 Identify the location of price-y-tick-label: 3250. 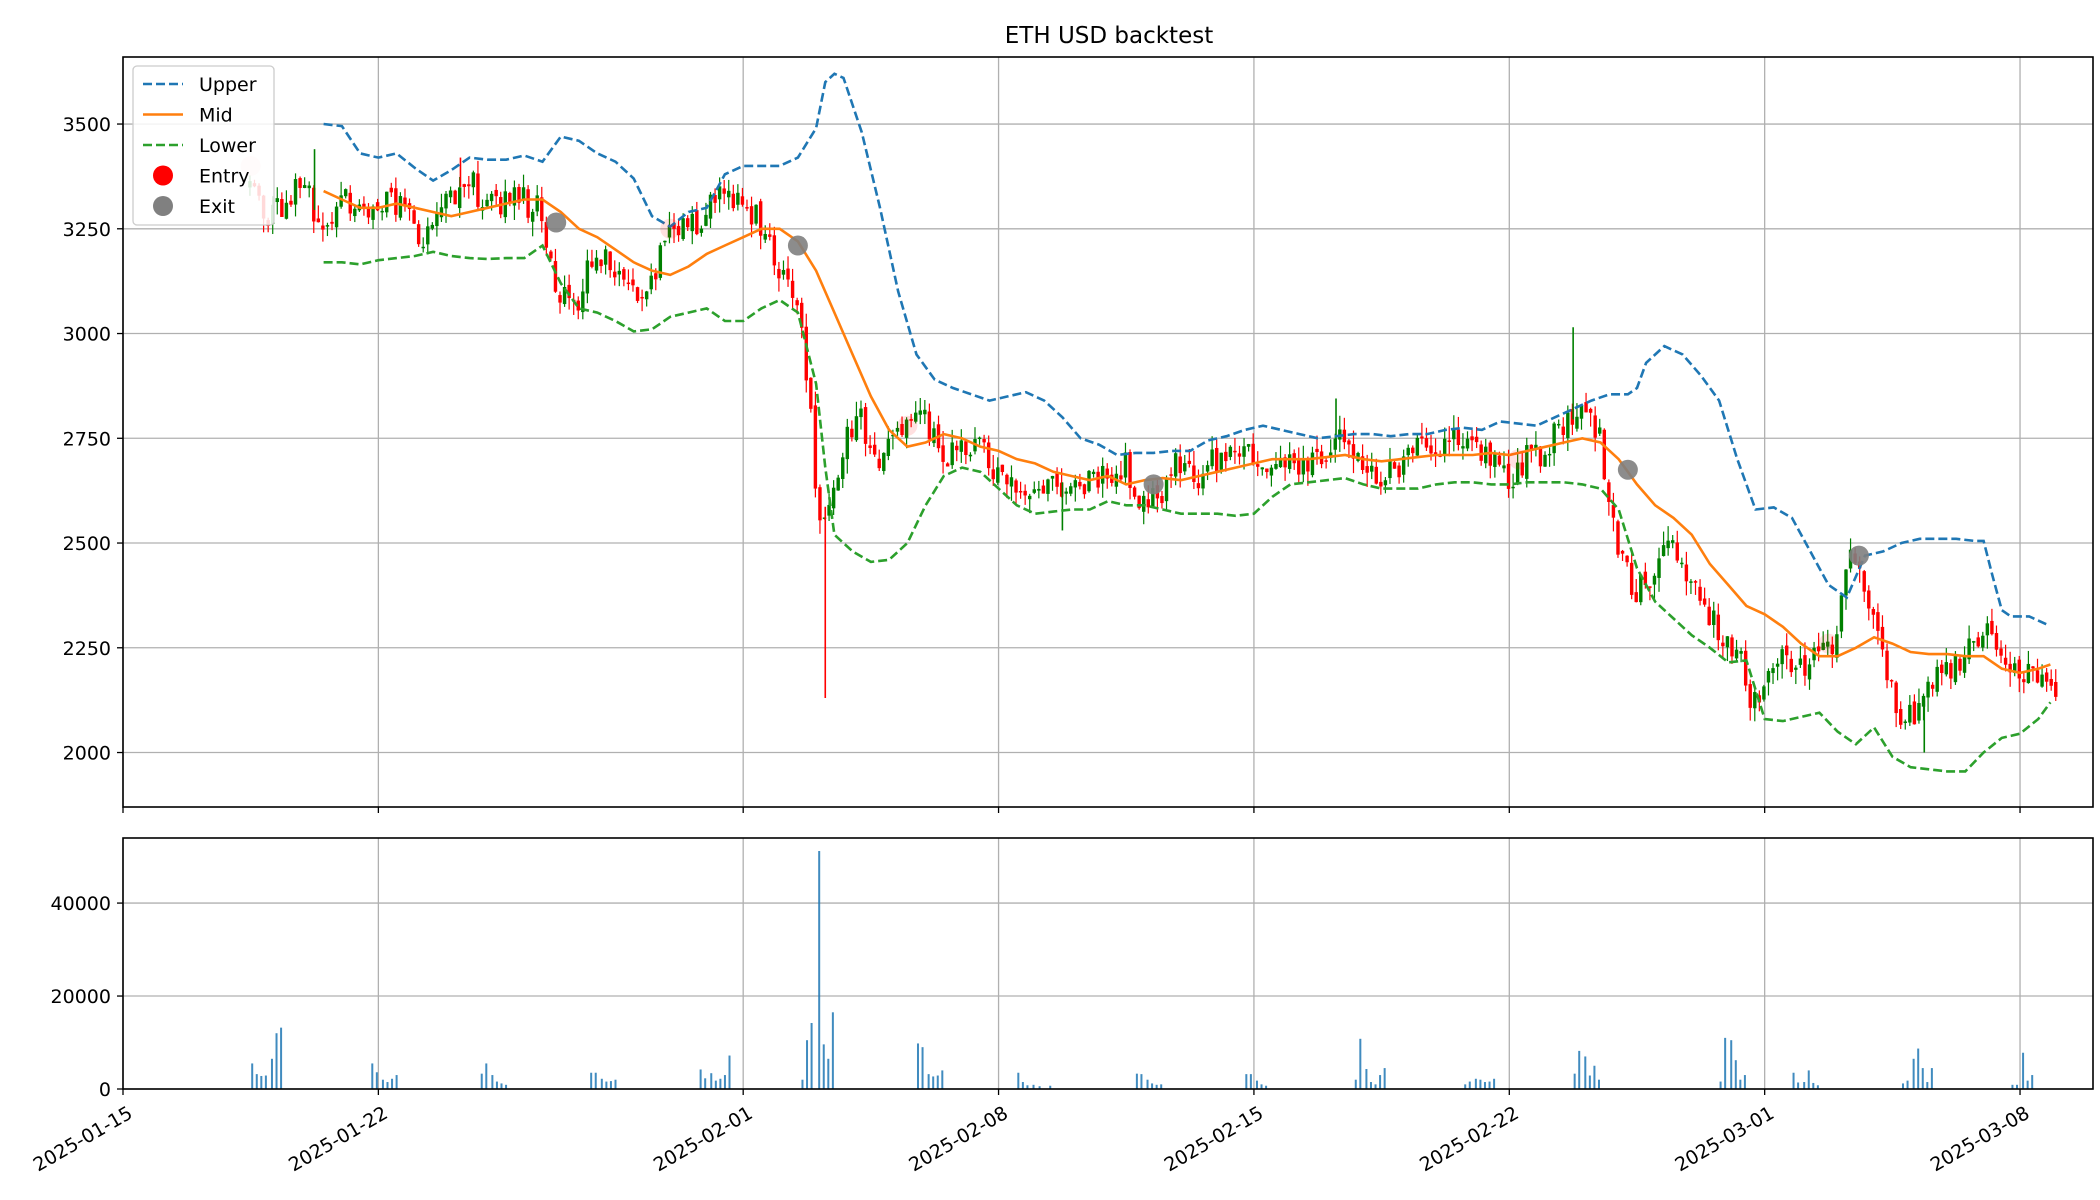
(87, 230).